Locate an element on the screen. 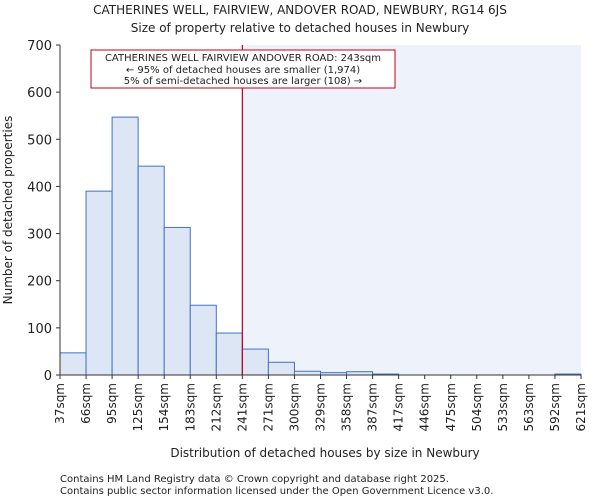 The height and width of the screenshot is (500, 600). x-tick-label: 95sqm is located at coordinates (112, 403).